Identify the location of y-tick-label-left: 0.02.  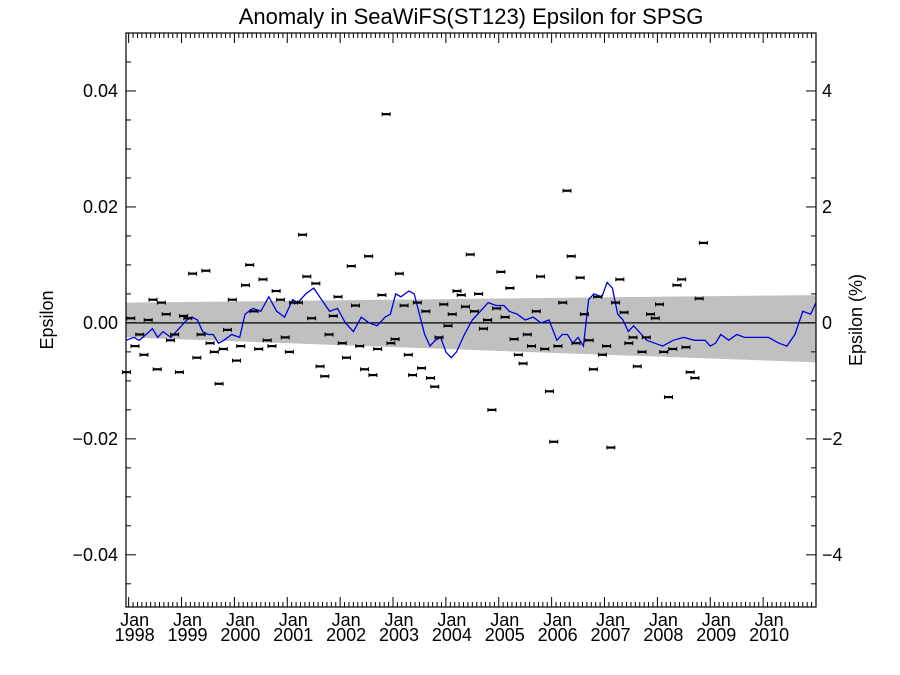
(100, 207).